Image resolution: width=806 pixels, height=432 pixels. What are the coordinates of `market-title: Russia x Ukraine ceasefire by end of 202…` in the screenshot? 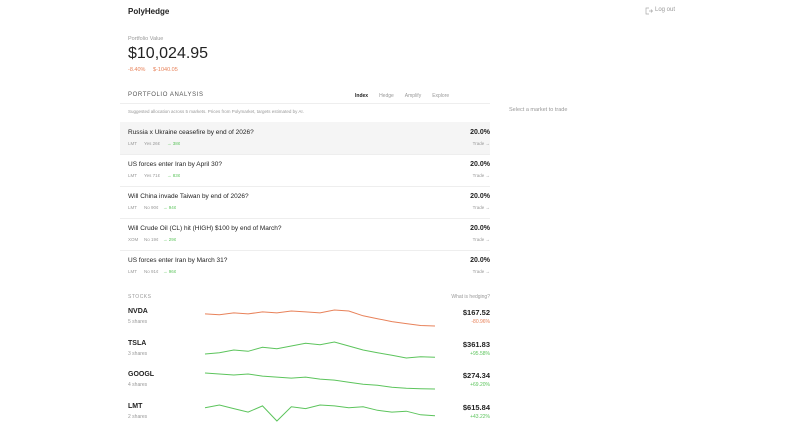 It's located at (191, 132).